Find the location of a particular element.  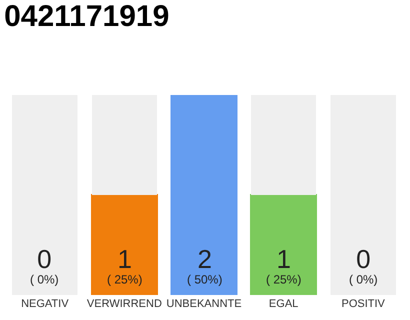

x-tick-label: NEGATIV is located at coordinates (45, 304).